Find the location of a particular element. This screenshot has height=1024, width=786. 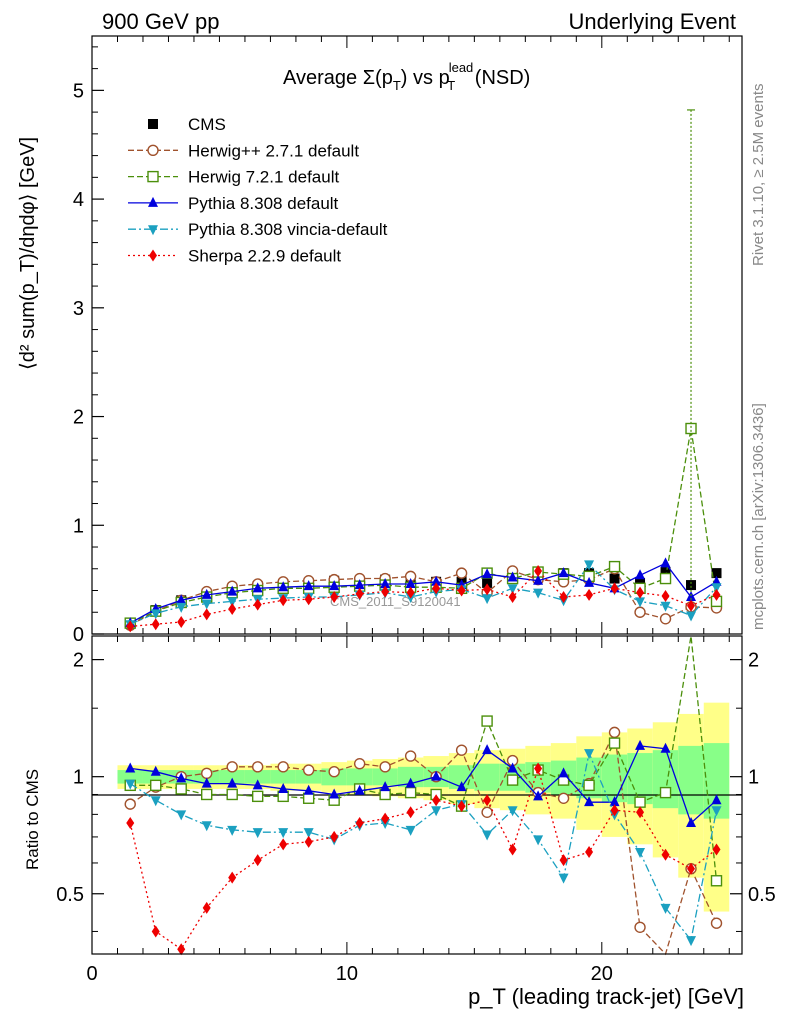

ratio-ytick-label: 2 is located at coordinates (78, 661).